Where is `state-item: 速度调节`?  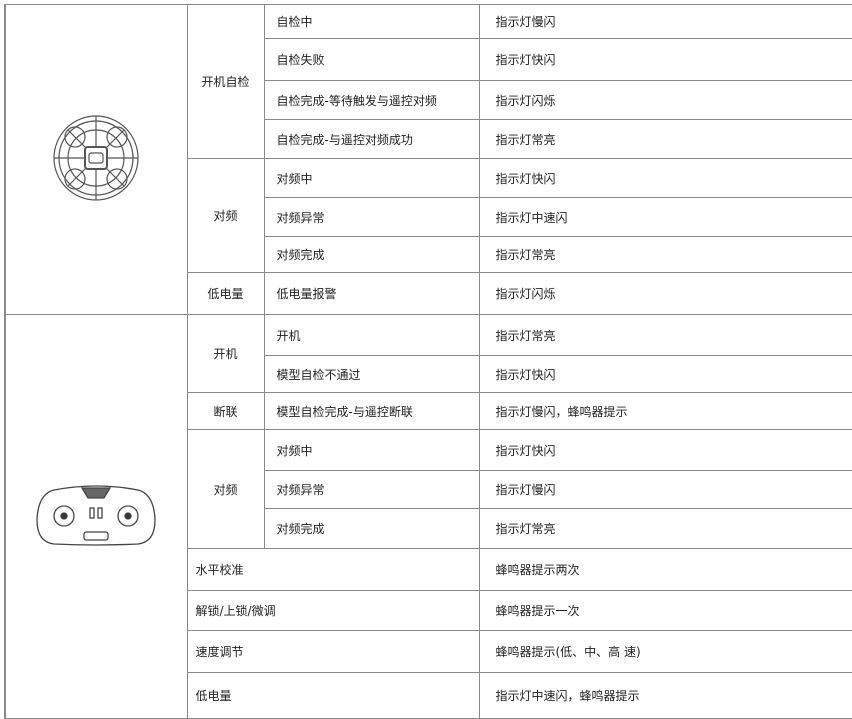 state-item: 速度调节 is located at coordinates (333, 651).